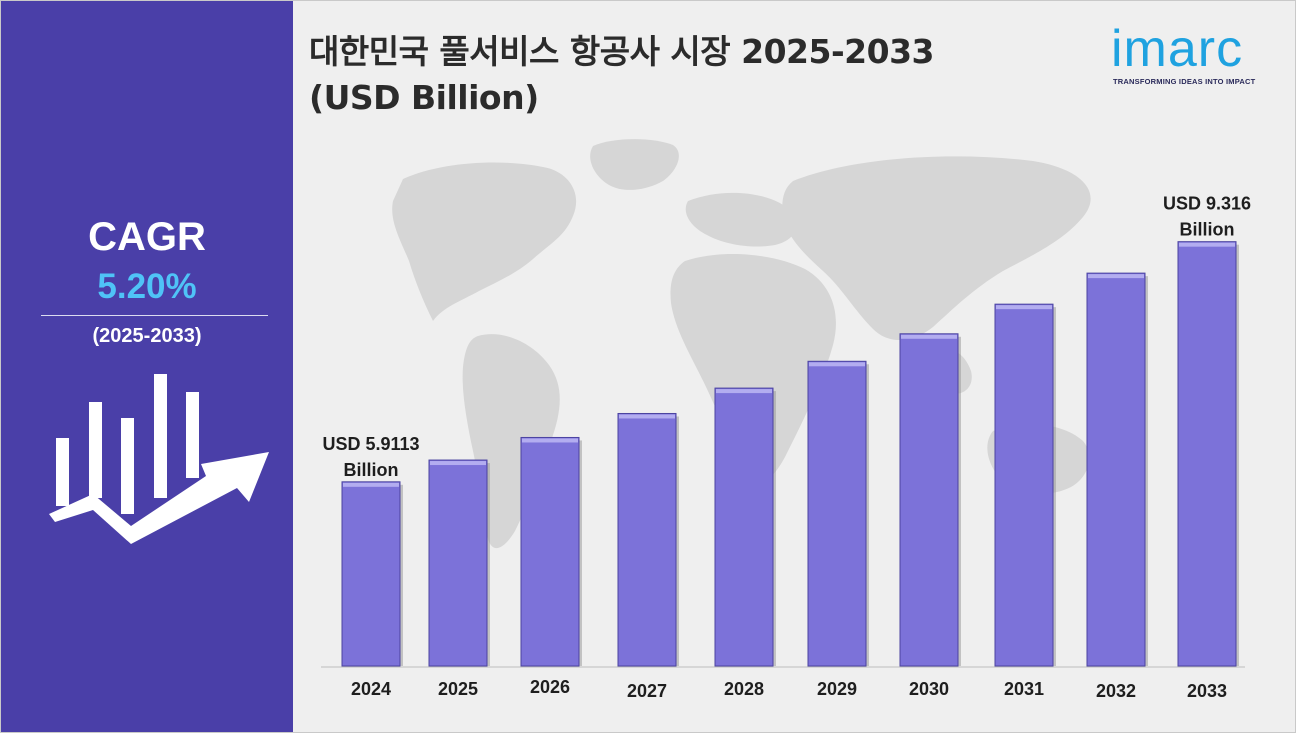  Describe the element at coordinates (424, 97) in the screenshot. I see `chart-title-line2: (USD Billion)` at that location.